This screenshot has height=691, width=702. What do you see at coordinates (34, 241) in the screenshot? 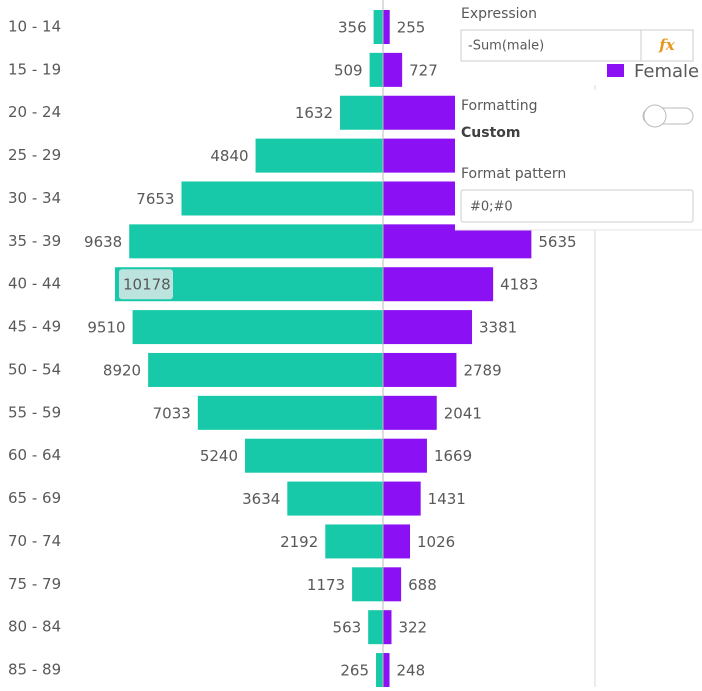
I see `category-label: 35 - 39` at bounding box center [34, 241].